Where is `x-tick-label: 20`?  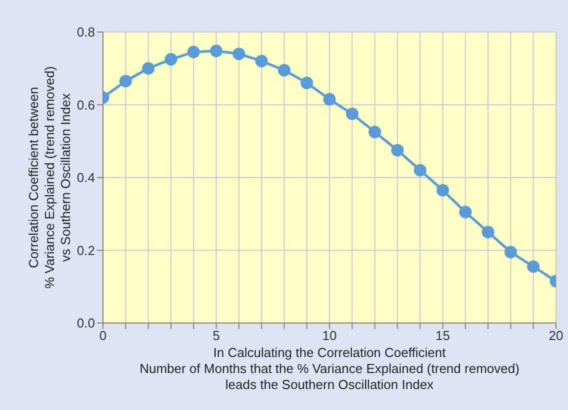 x-tick-label: 20 is located at coordinates (556, 336).